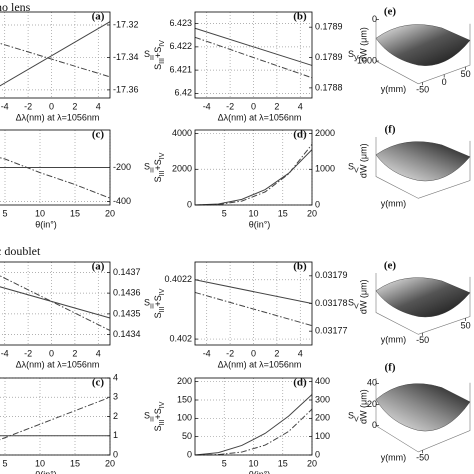 This screenshot has height=474, width=474. What do you see at coordinates (15, 7) in the screenshot?
I see `section-label: no lens` at bounding box center [15, 7].